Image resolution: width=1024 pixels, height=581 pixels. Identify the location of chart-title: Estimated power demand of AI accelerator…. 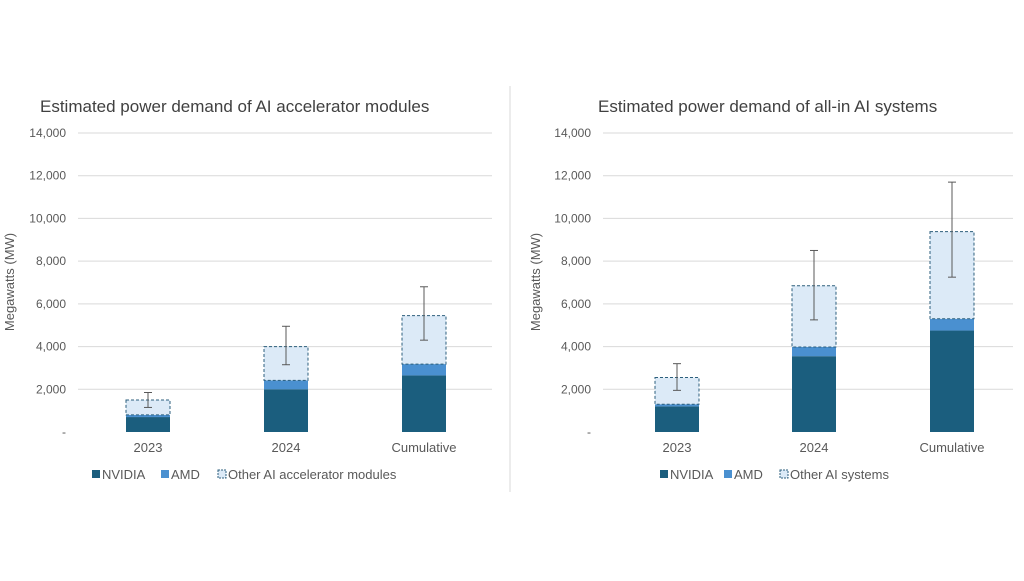
(234, 106).